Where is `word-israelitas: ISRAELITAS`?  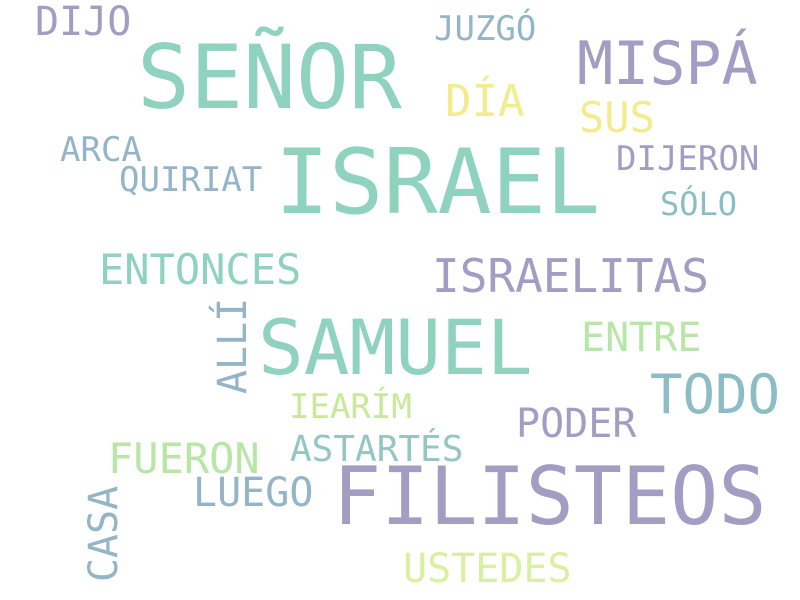 word-israelitas: ISRAELITAS is located at coordinates (570, 276).